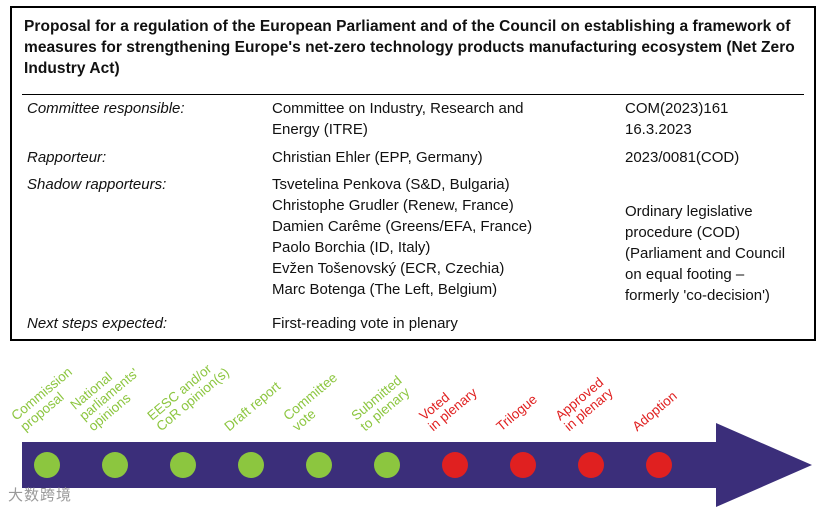 This screenshot has width=830, height=516. I want to click on next-steps-label: Next steps expected:, so click(97, 323).